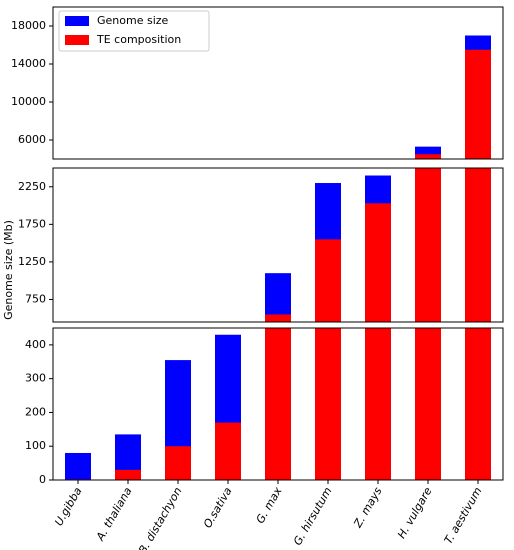  What do you see at coordinates (463, 515) in the screenshot?
I see `x-tick-label: T. aestivum` at bounding box center [463, 515].